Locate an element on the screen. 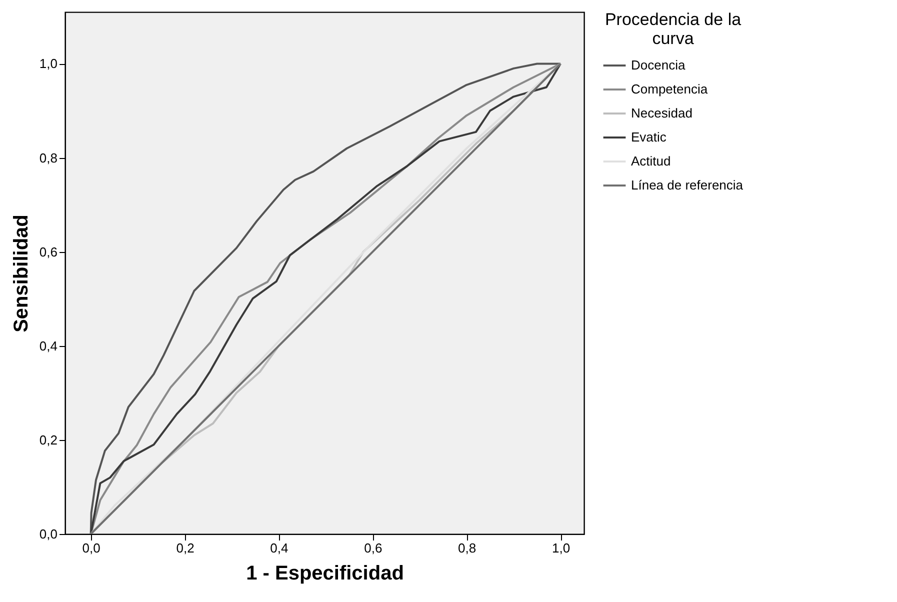 This screenshot has width=897, height=602. legend-label: Actitud is located at coordinates (651, 161).